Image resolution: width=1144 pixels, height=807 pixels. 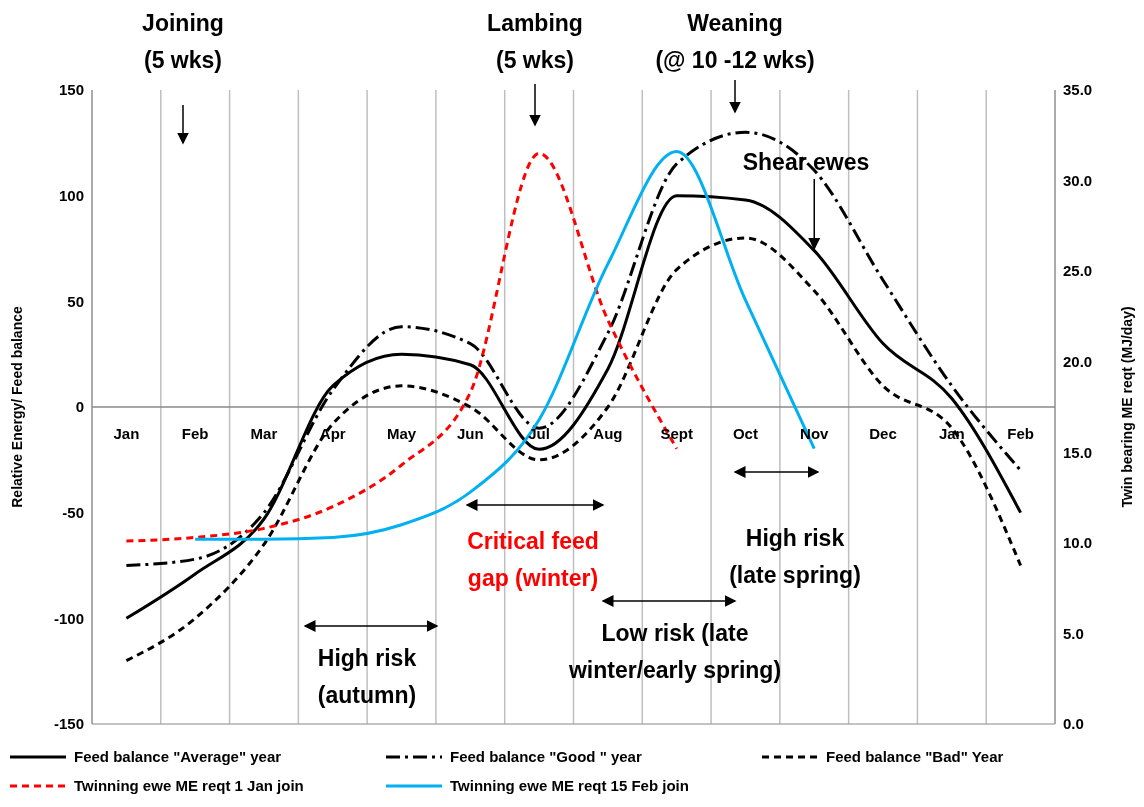 What do you see at coordinates (1073, 633) in the screenshot?
I see `y2-tick-label: 5.0` at bounding box center [1073, 633].